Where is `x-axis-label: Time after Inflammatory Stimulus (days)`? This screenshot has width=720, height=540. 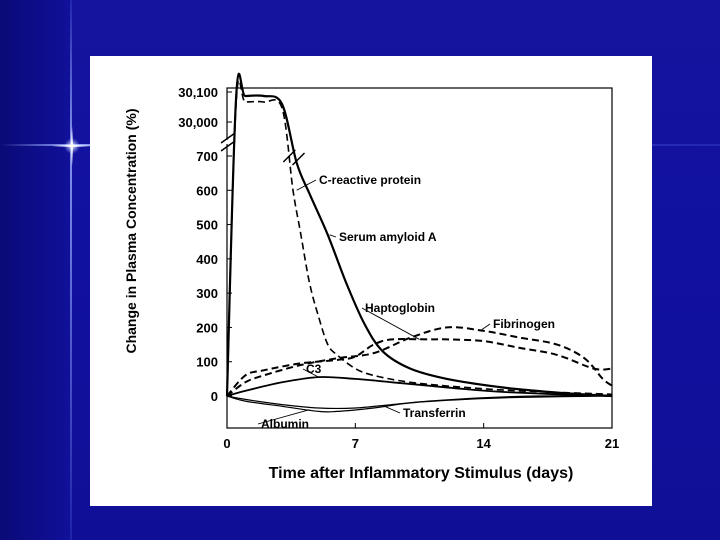
x-axis-label: Time after Inflammatory Stimulus (days) is located at coordinates (421, 473).